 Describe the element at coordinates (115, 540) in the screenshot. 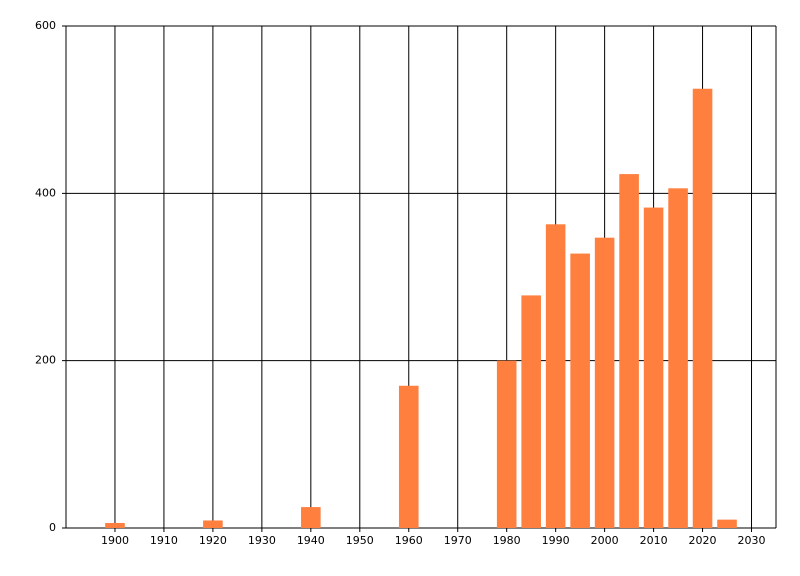

I see `x-tick-label: 1900` at that location.